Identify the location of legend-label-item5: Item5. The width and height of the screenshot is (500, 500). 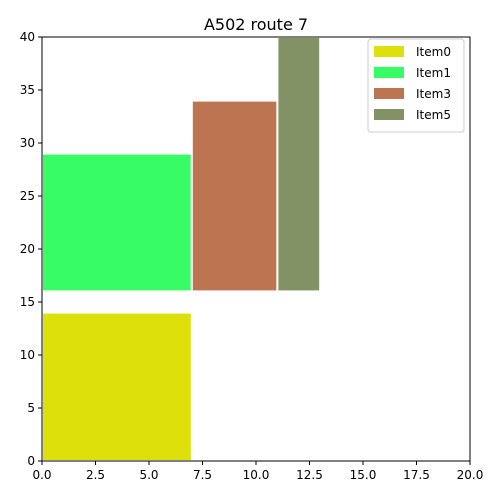
(433, 115).